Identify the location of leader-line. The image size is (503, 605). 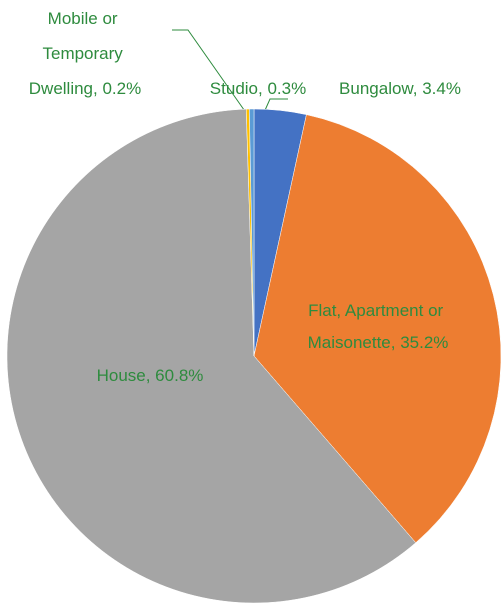
(211, 73).